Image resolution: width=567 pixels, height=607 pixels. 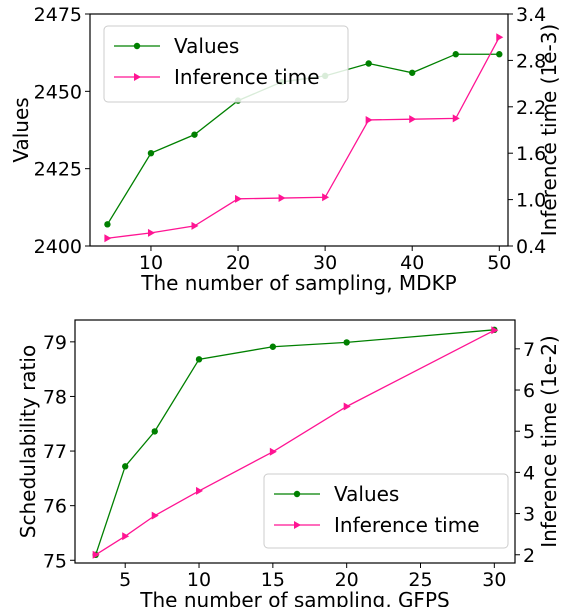 I want to click on y-tick-label: 2475, so click(x=58, y=15).